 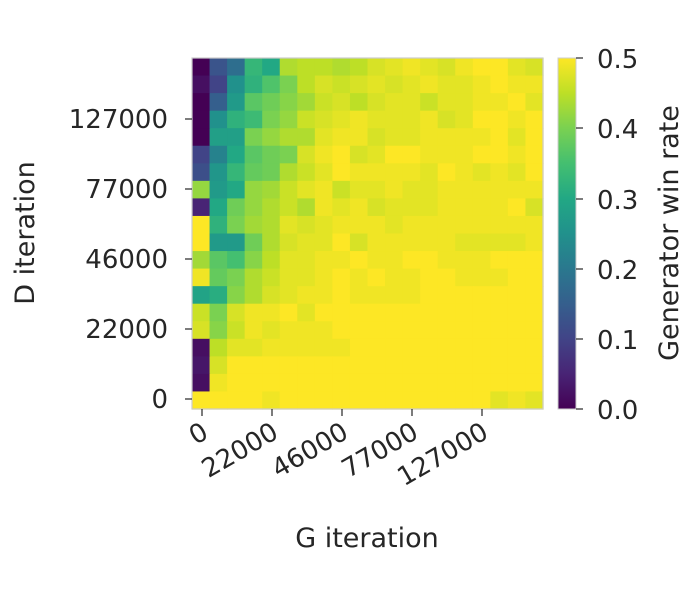 What do you see at coordinates (617, 411) in the screenshot?
I see `colorbar-tick-label: 0.0` at bounding box center [617, 411].